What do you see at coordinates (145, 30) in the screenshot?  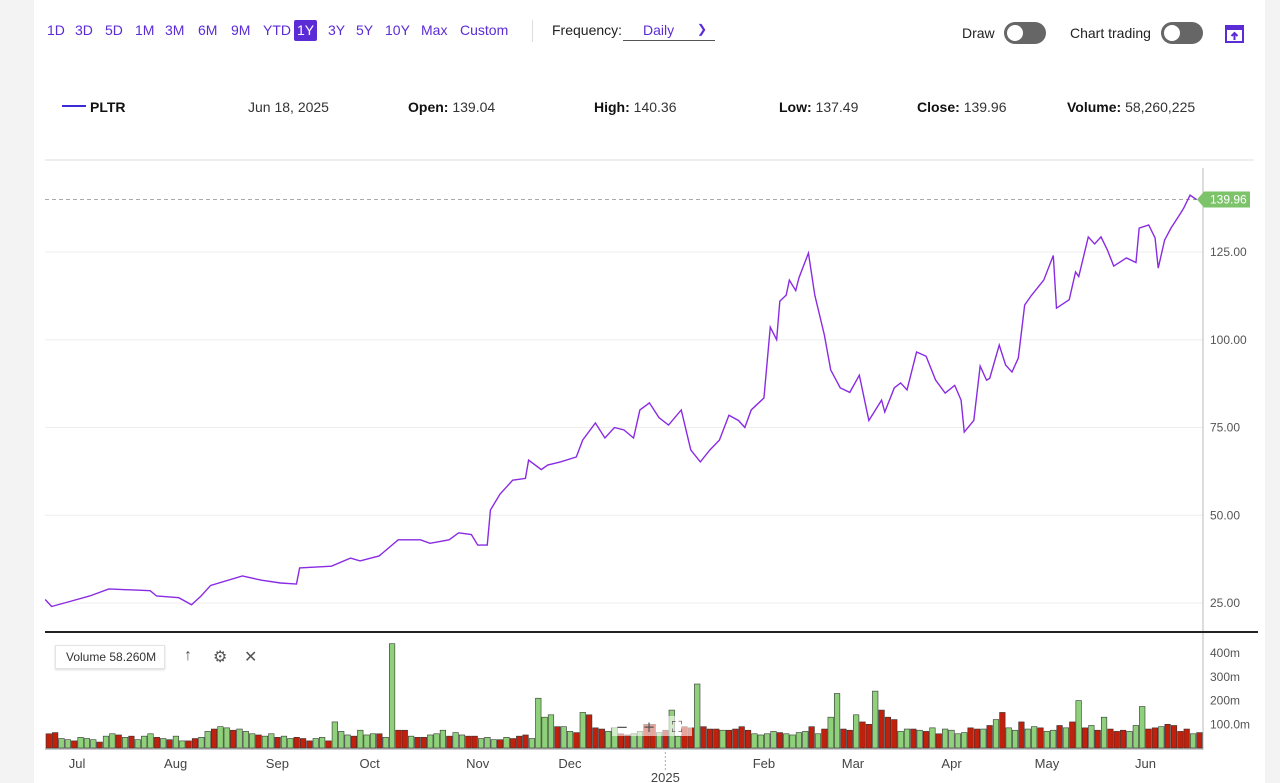 I see `range-1m: 1M` at bounding box center [145, 30].